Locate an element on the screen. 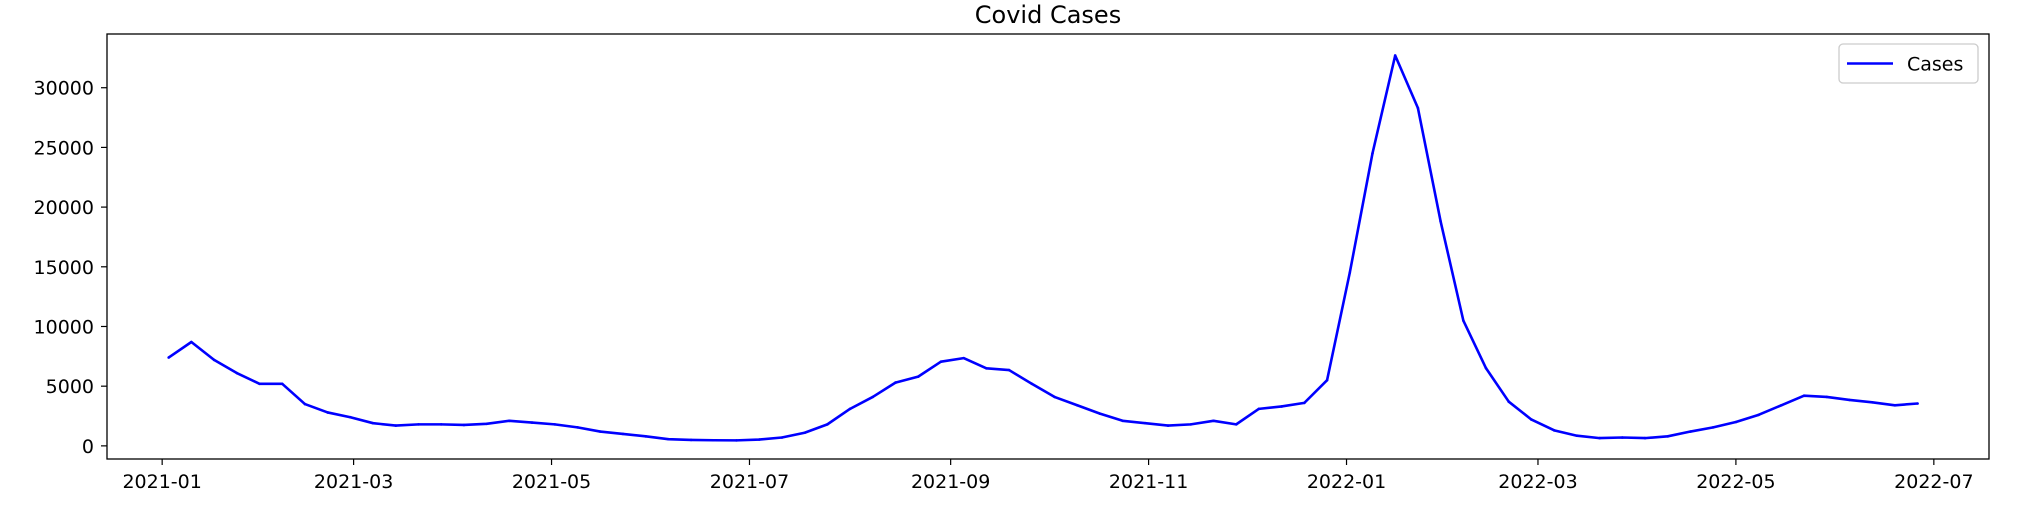 The height and width of the screenshot is (530, 2026). x-tick-label: 2021-05 is located at coordinates (551, 482).